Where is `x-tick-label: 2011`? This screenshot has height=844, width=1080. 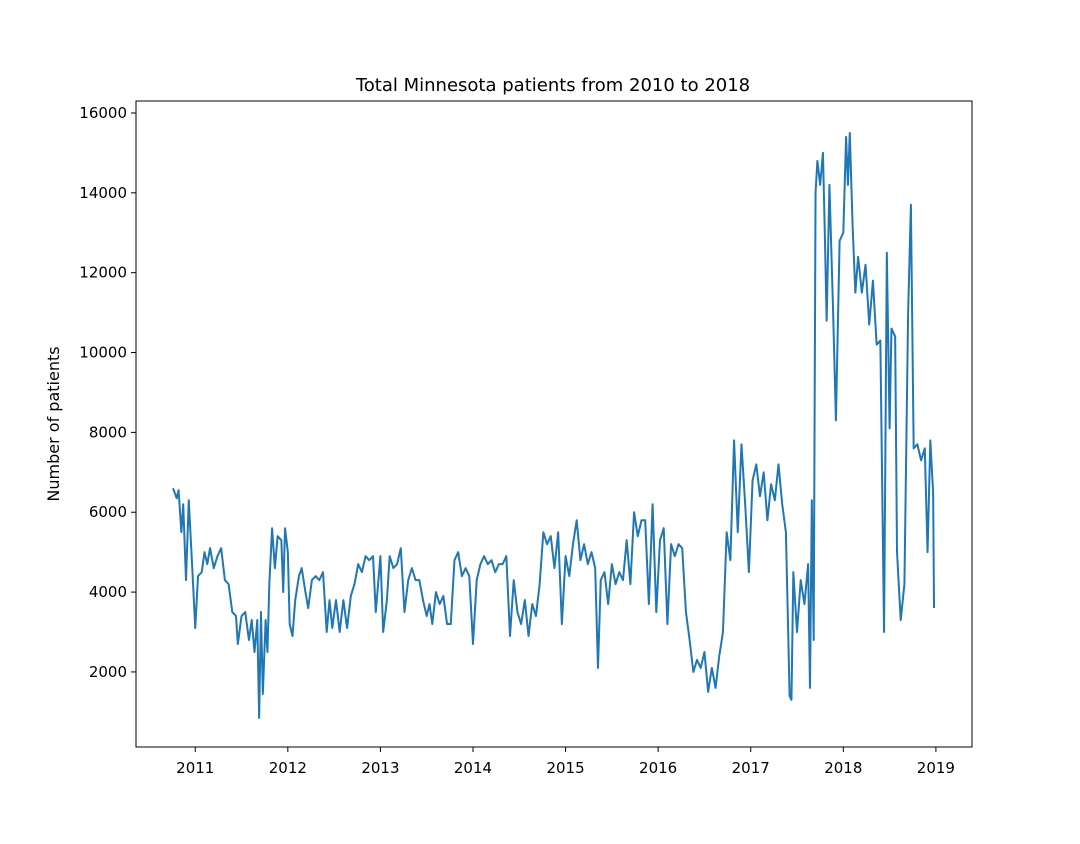 x-tick-label: 2011 is located at coordinates (195, 768).